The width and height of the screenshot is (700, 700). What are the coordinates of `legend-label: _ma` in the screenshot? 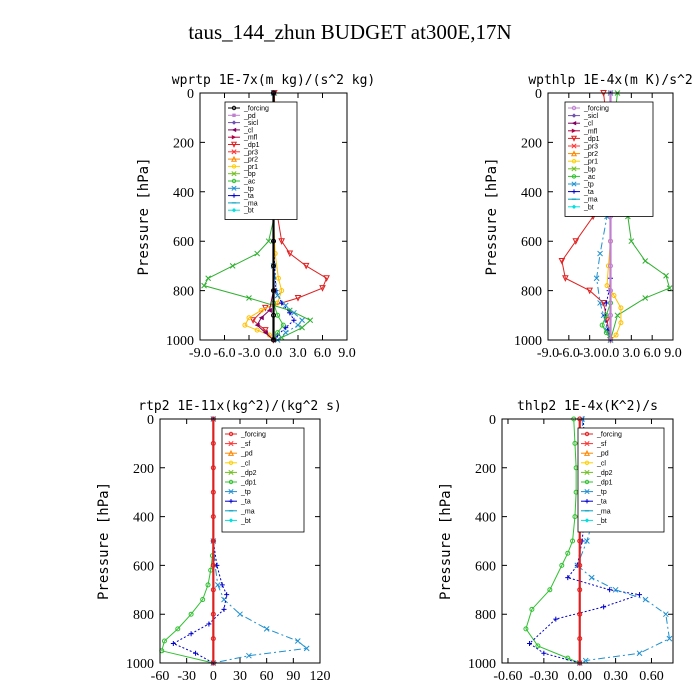 It's located at (590, 200).